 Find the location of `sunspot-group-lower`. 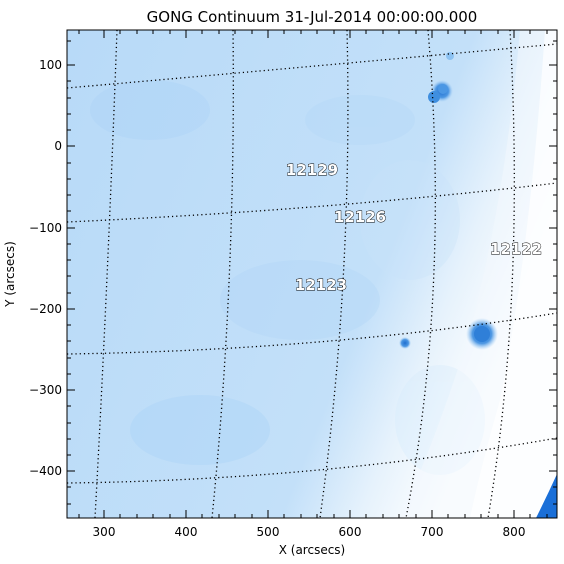

sunspot-group-lower is located at coordinates (448, 334).